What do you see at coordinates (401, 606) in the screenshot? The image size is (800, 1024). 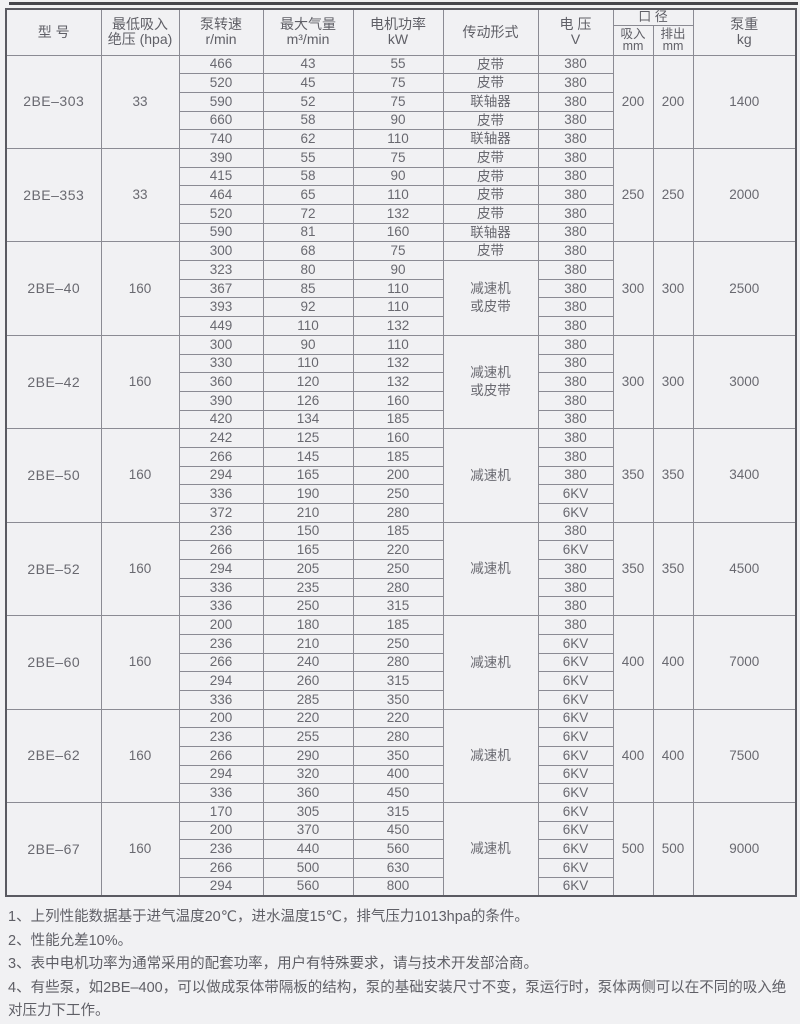 I see `table-row: 336 250 315 380` at bounding box center [401, 606].